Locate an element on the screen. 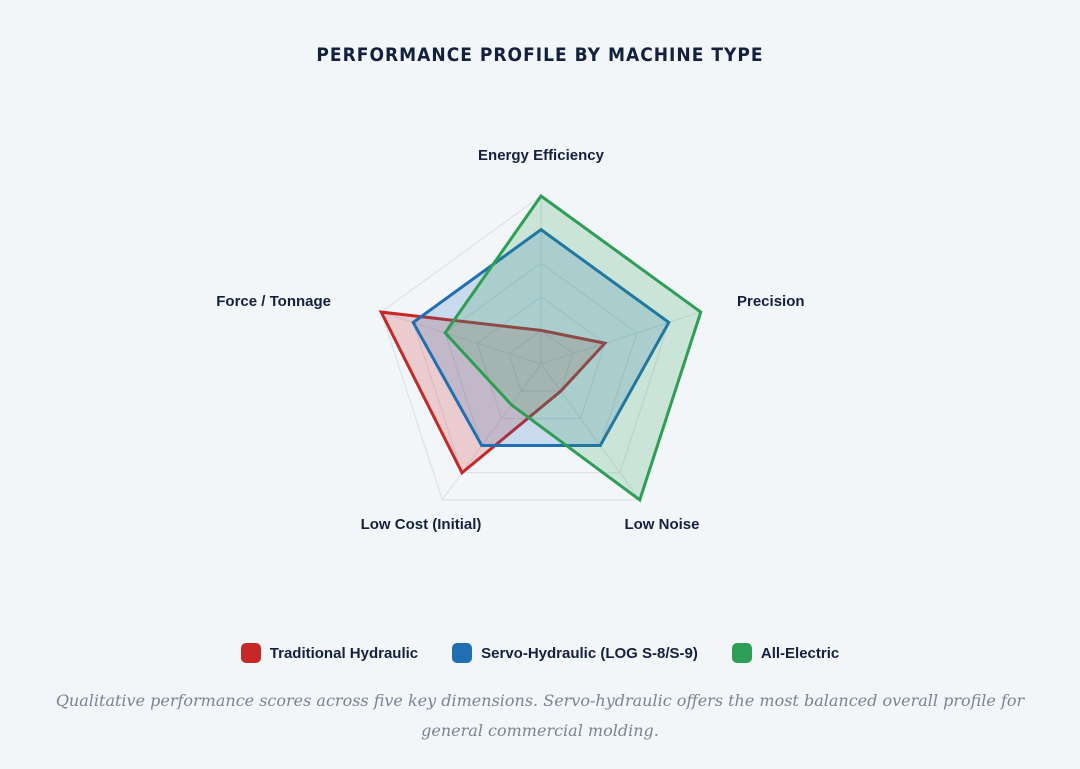 This screenshot has width=1080, height=769. chart-title: PERFORMANCE PROFILE BY MACHINE TYPE is located at coordinates (540, 55).